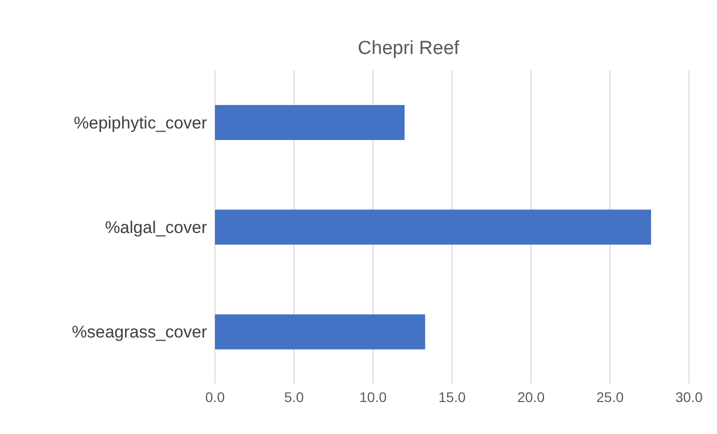  Describe the element at coordinates (408, 48) in the screenshot. I see `chart-title: Chepri Reef` at that location.